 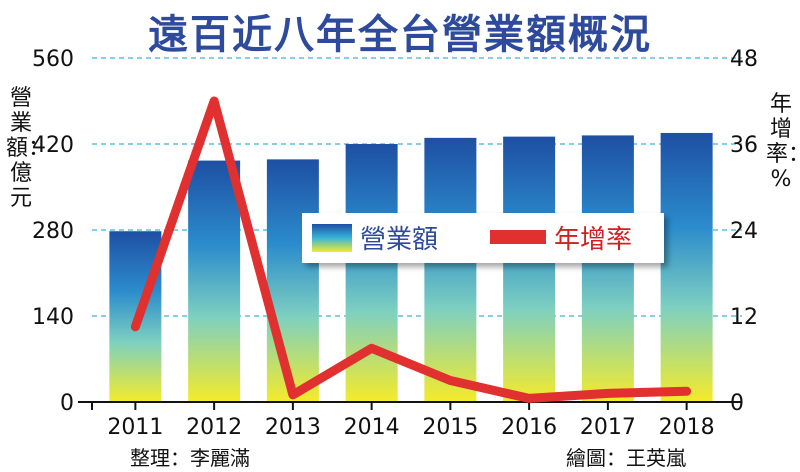 I want to click on x-tick-label: 2015, so click(x=450, y=427).